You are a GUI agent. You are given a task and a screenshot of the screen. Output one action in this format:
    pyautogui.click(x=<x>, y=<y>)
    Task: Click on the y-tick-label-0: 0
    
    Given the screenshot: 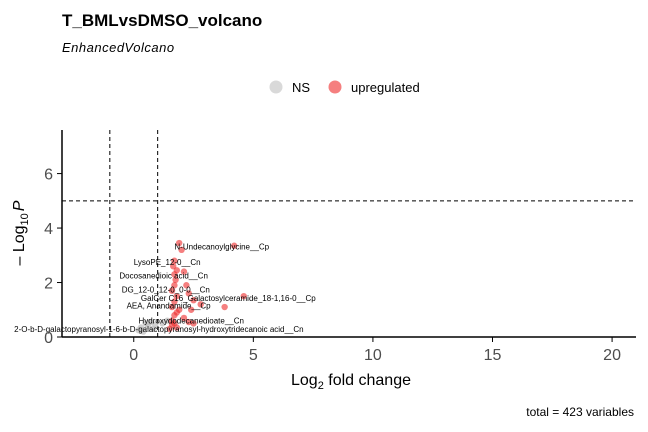 What is the action you would take?
    pyautogui.click(x=48, y=338)
    